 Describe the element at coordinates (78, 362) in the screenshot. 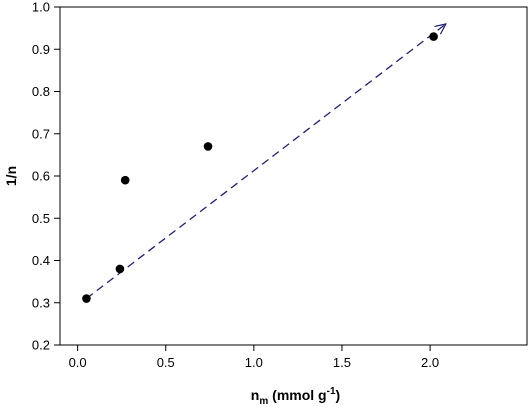

I see `x-tick-label: 0.0` at that location.